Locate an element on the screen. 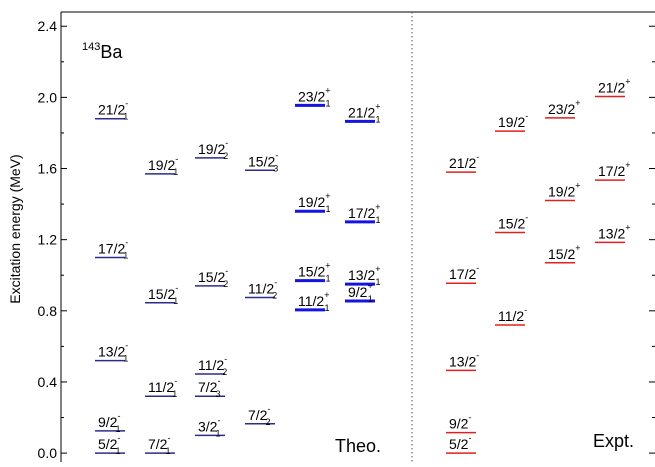 The width and height of the screenshot is (655, 467). y-tick-label: 2.0 is located at coordinates (48, 97).